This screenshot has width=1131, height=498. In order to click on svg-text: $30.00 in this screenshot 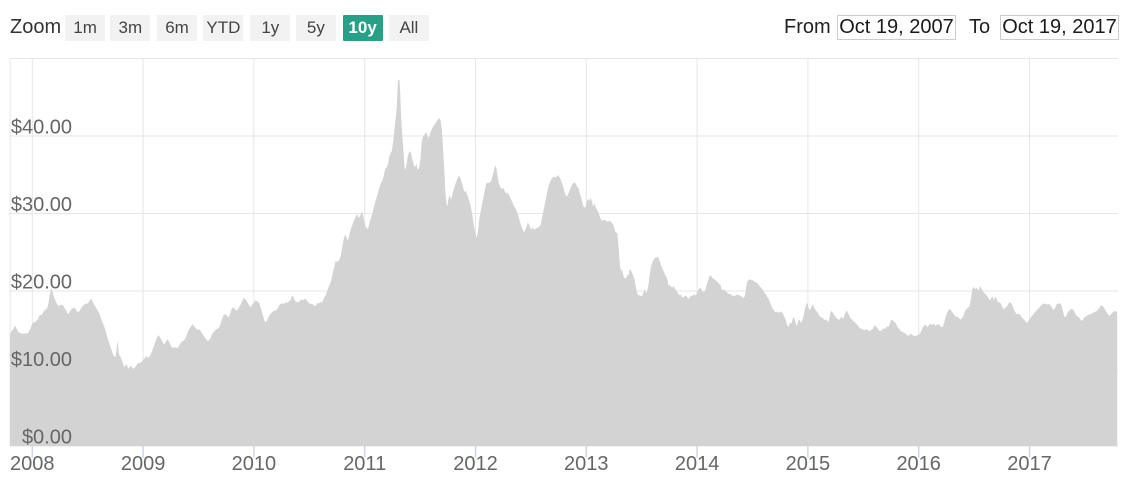, I will do `click(41, 205)`.